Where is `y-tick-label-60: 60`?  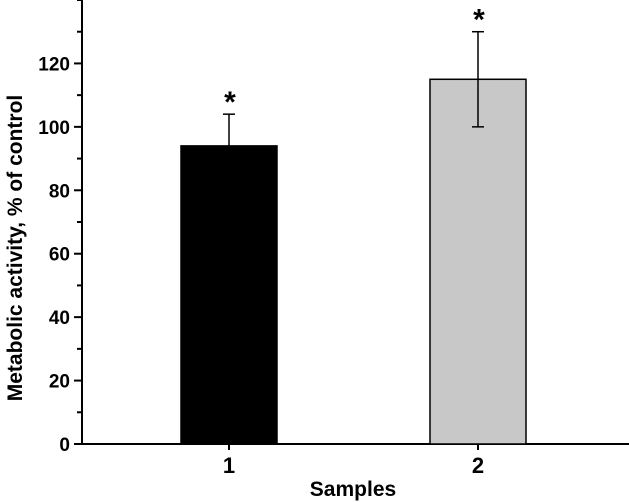
y-tick-label-60: 60 is located at coordinates (59, 255).